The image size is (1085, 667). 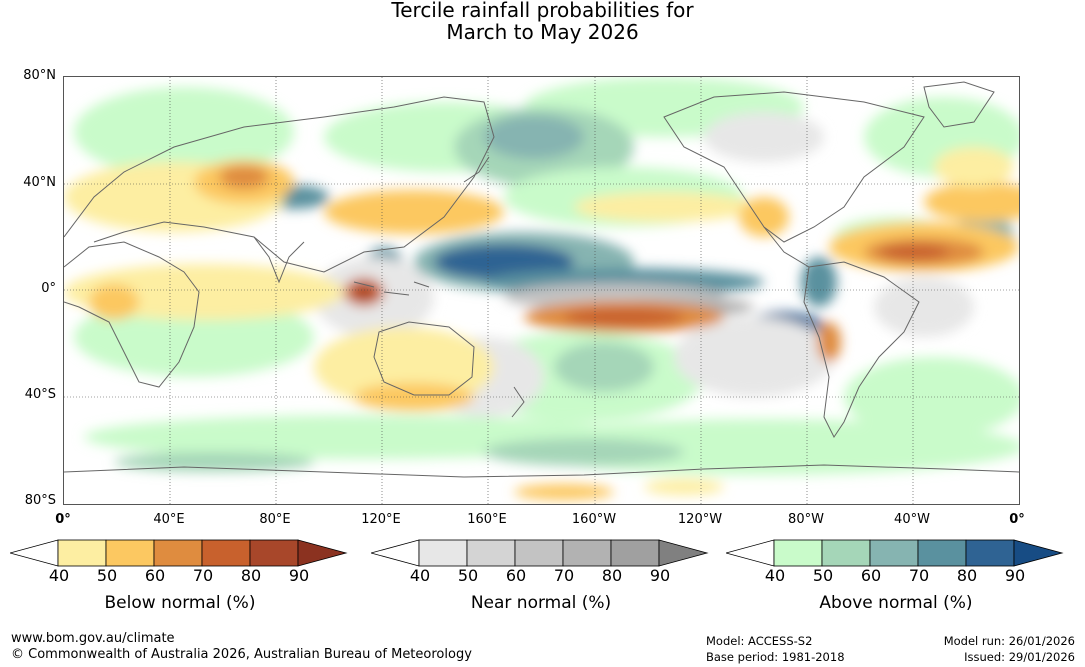 I want to click on footer-base-period: Base period: 1981-2018, so click(x=775, y=657).